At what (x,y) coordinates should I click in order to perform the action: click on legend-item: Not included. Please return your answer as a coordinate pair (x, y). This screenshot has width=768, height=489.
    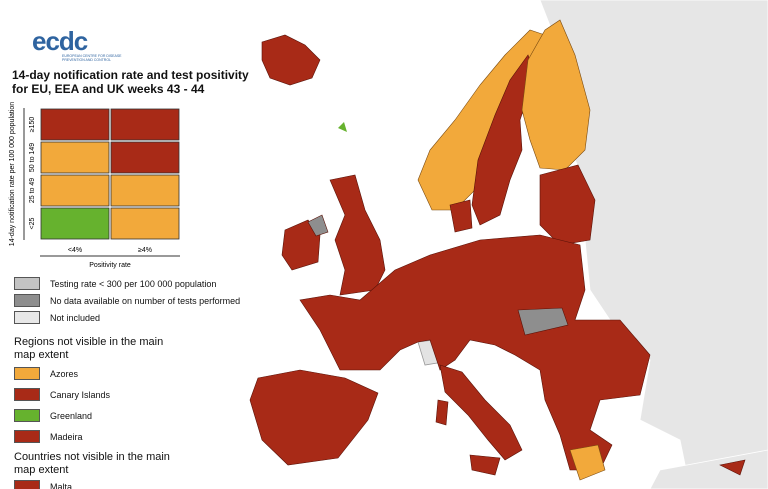
    Looking at the image, I should click on (57, 317).